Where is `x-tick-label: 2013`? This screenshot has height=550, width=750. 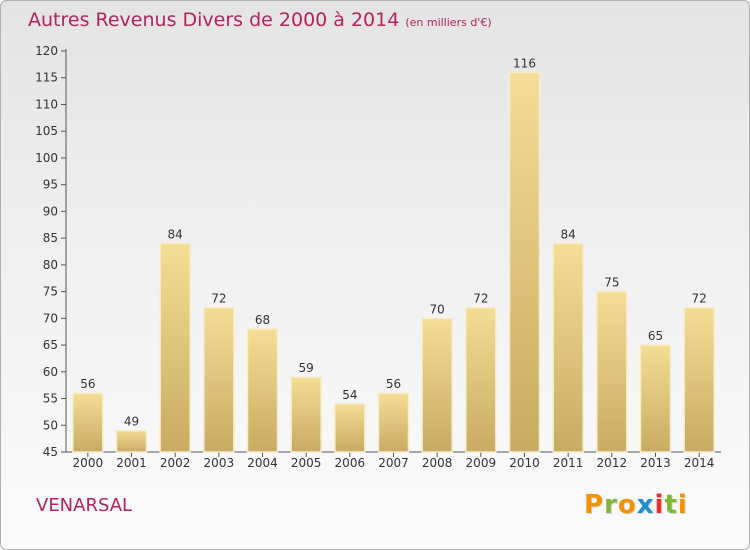 x-tick-label: 2013 is located at coordinates (655, 463).